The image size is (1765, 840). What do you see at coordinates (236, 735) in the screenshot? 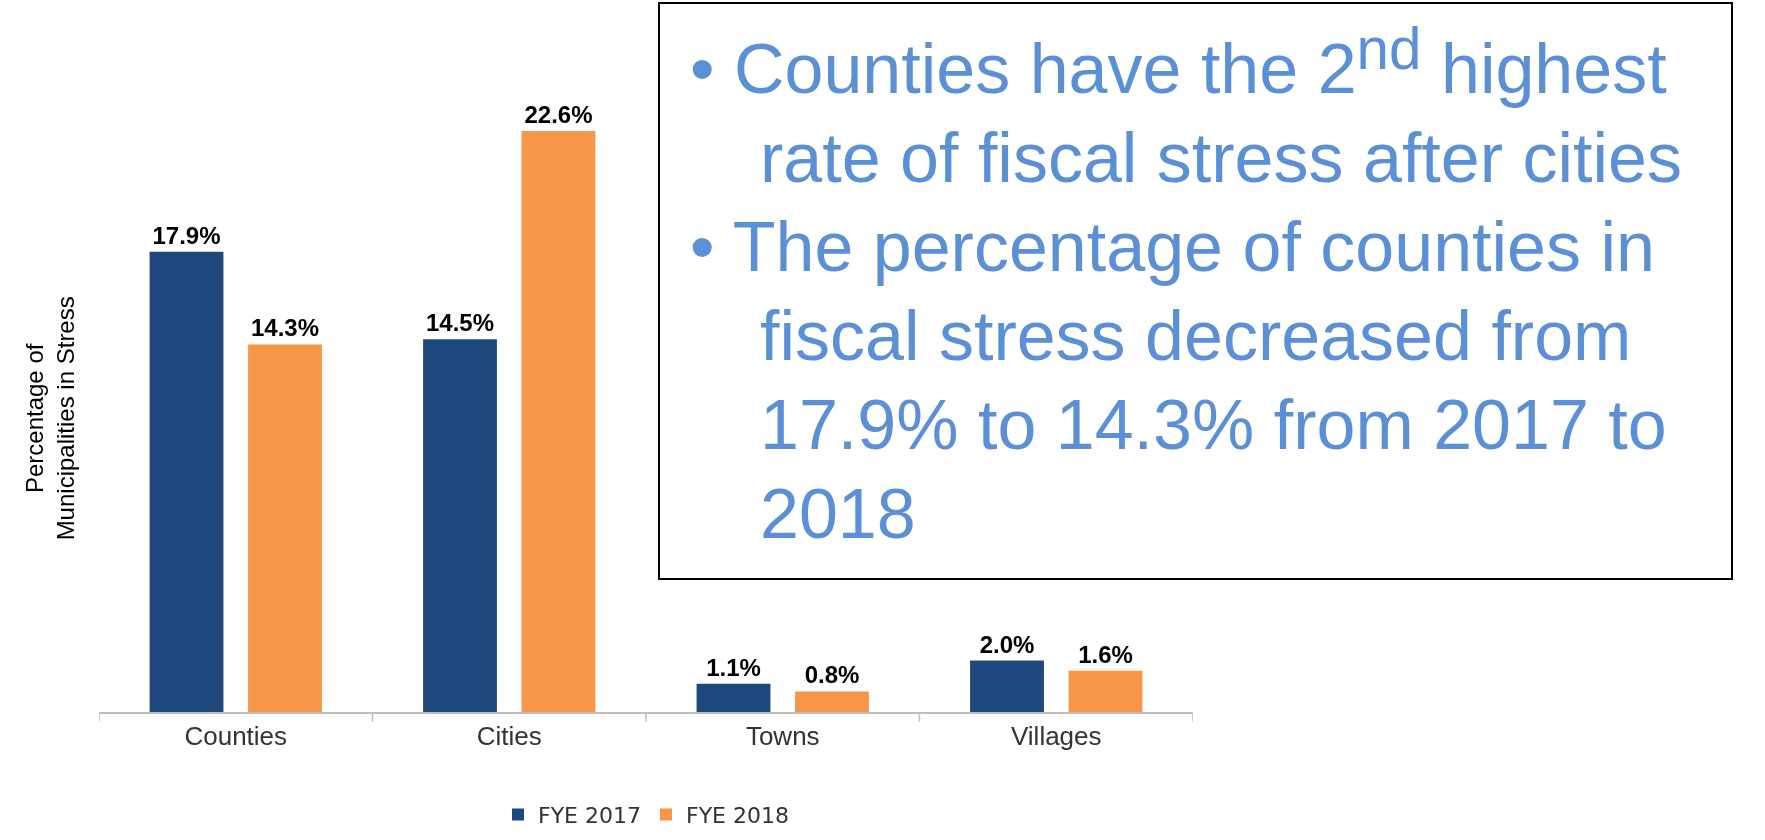
I see `x-tick-label: Counties` at bounding box center [236, 735].